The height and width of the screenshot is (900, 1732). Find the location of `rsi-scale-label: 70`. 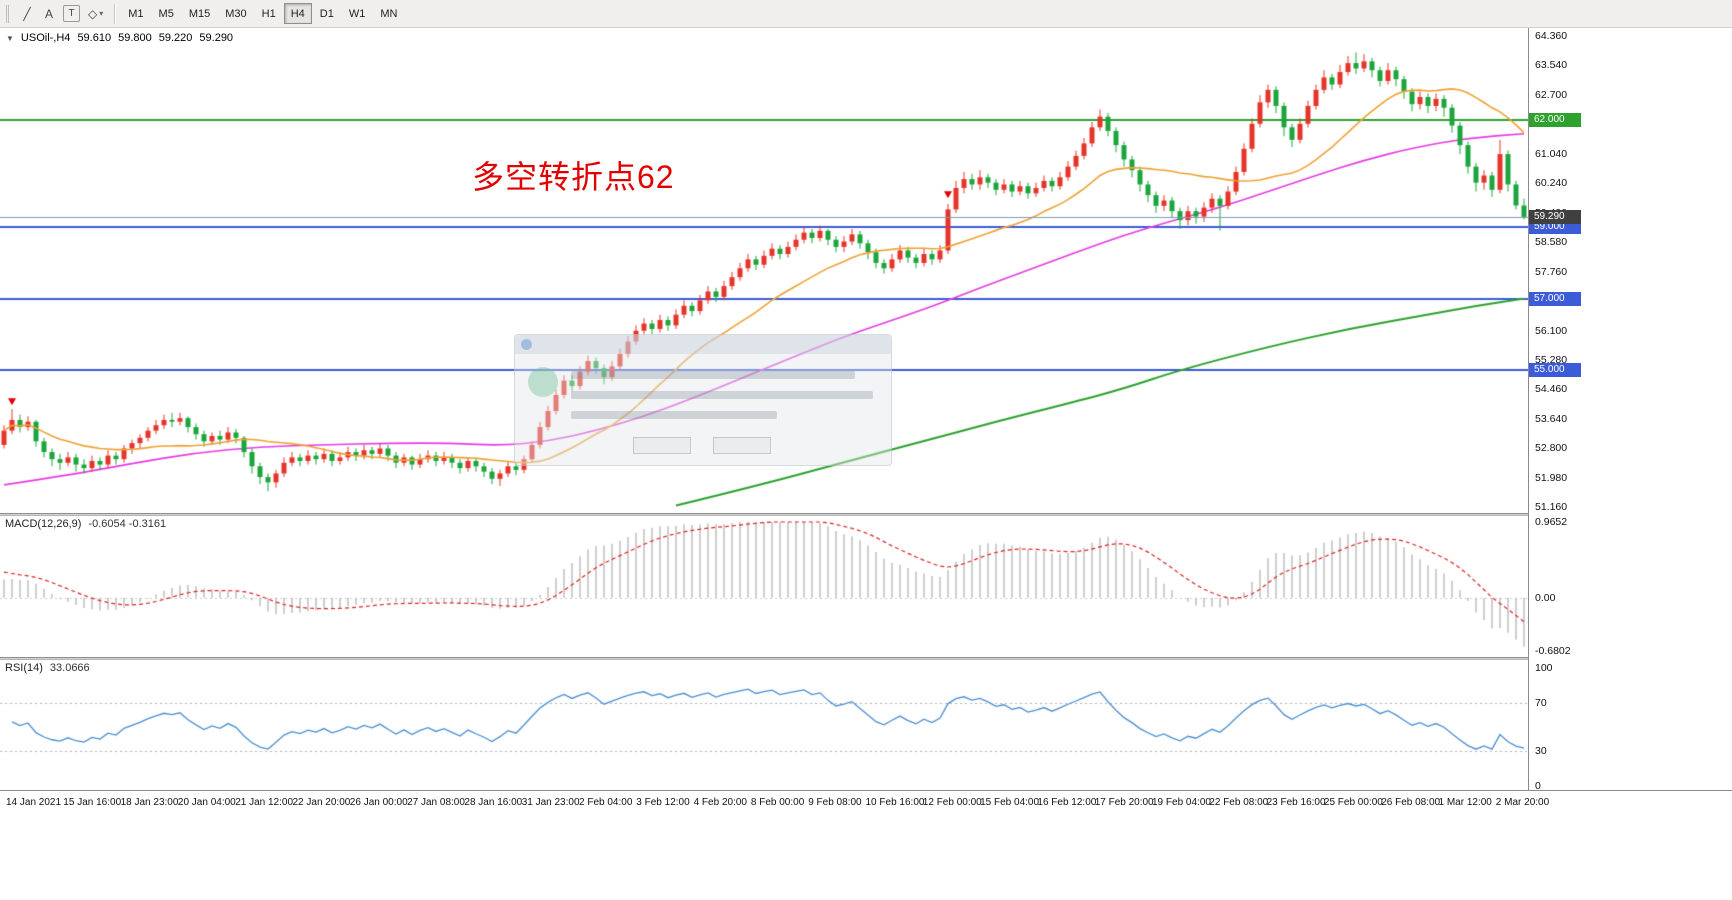

rsi-scale-label: 70 is located at coordinates (1541, 703).